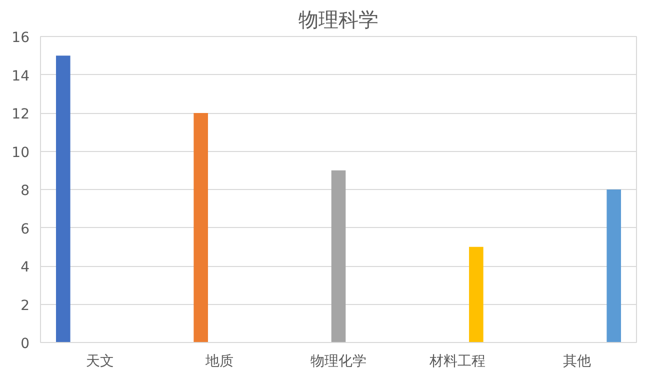  Describe the element at coordinates (25, 344) in the screenshot. I see `y-tick-label: 0` at that location.